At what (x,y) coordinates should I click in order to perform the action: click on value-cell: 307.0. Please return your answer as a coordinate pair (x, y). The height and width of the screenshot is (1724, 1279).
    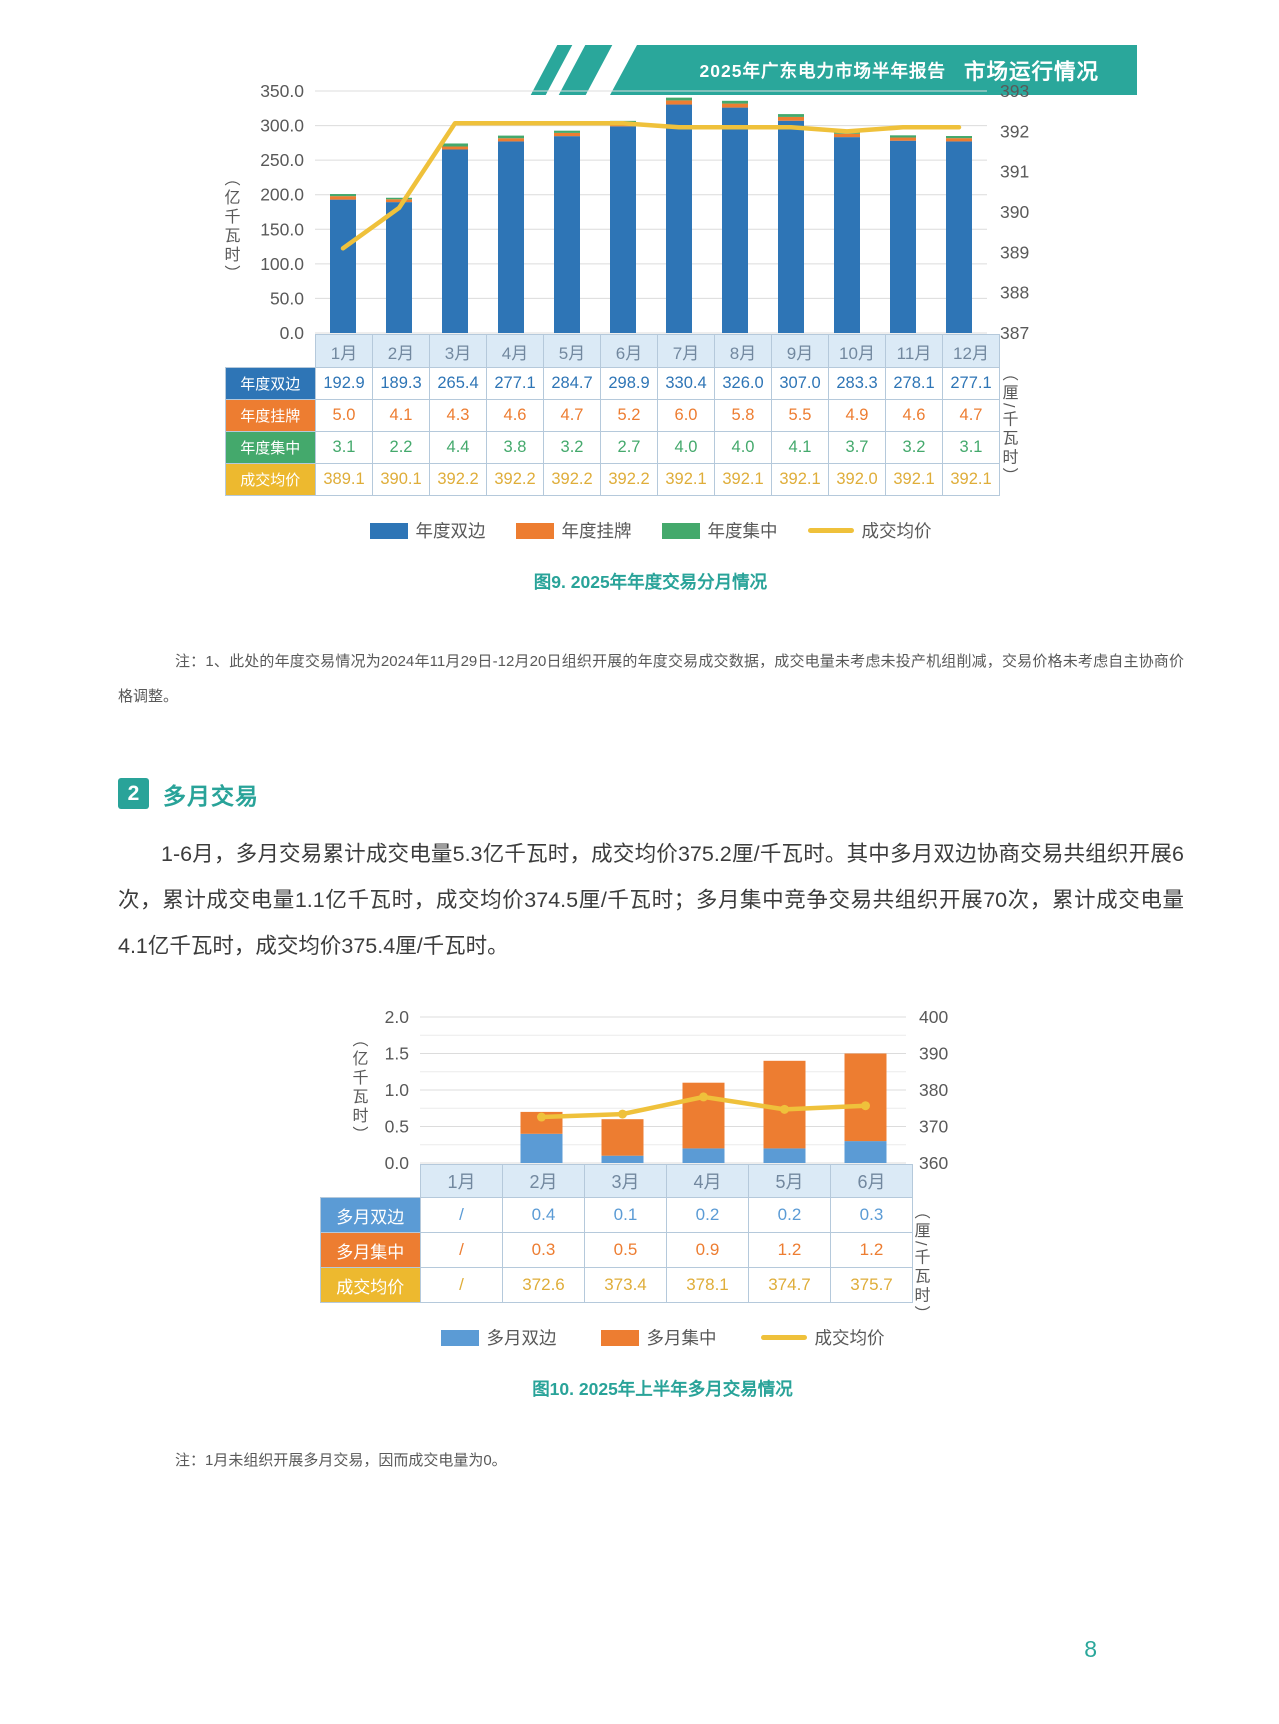
    Looking at the image, I should click on (800, 383).